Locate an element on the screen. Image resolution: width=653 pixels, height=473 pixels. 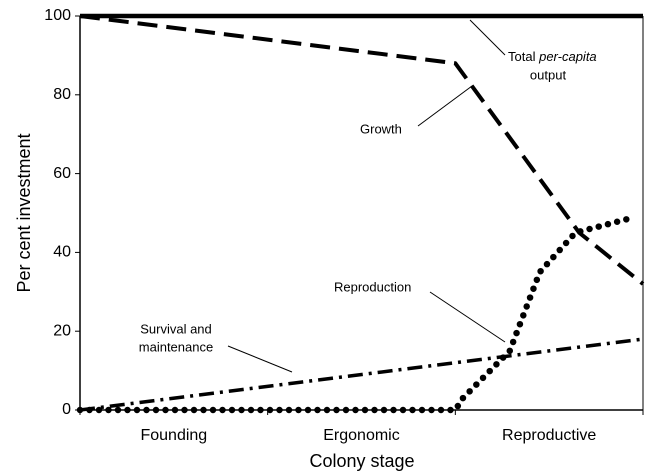
x-tick-label: Founding is located at coordinates (173, 435).